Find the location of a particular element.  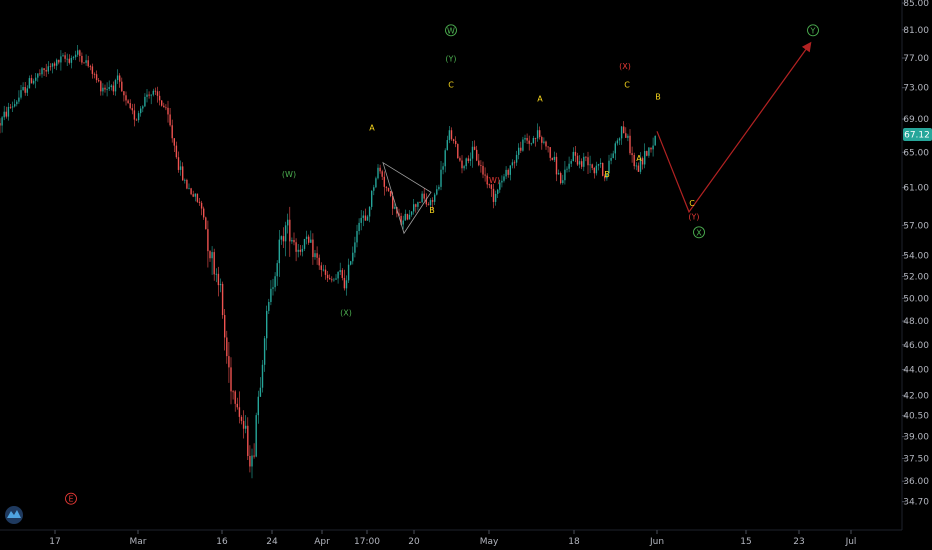

wave-label-text: (W) is located at coordinates (289, 174).